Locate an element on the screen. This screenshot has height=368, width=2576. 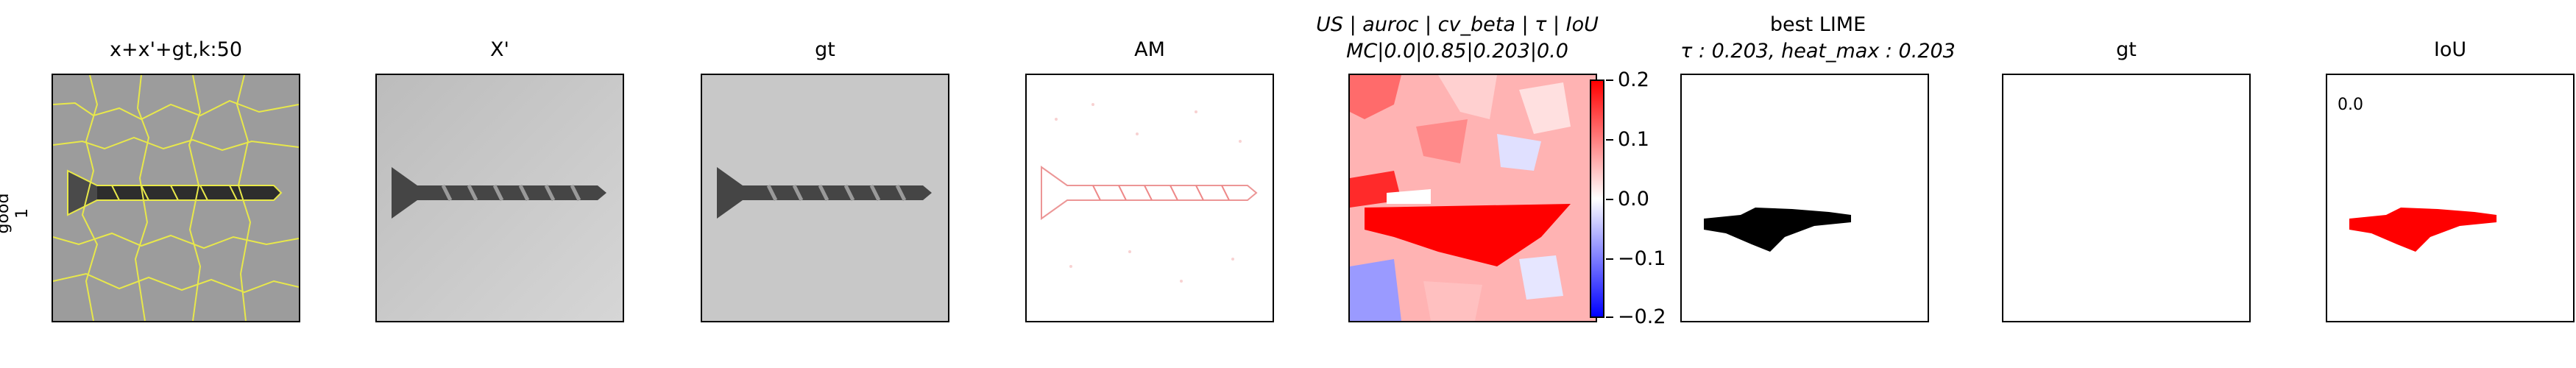
panel-title-xprime: X' is located at coordinates (500, 50).